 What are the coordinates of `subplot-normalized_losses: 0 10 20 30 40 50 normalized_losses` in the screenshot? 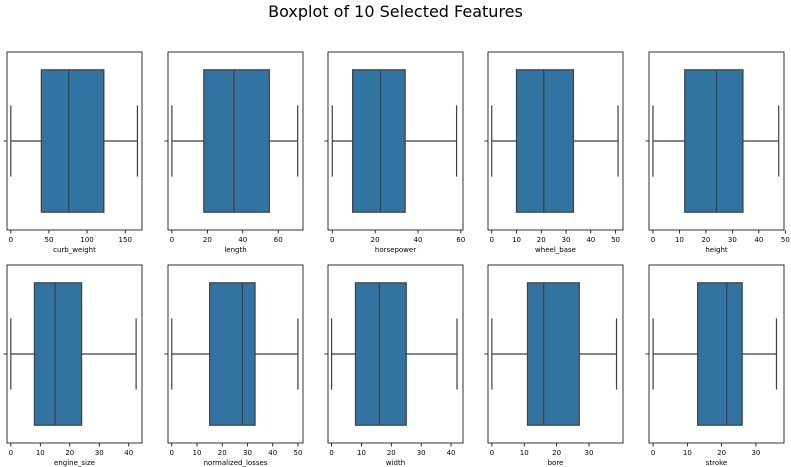 It's located at (234, 365).